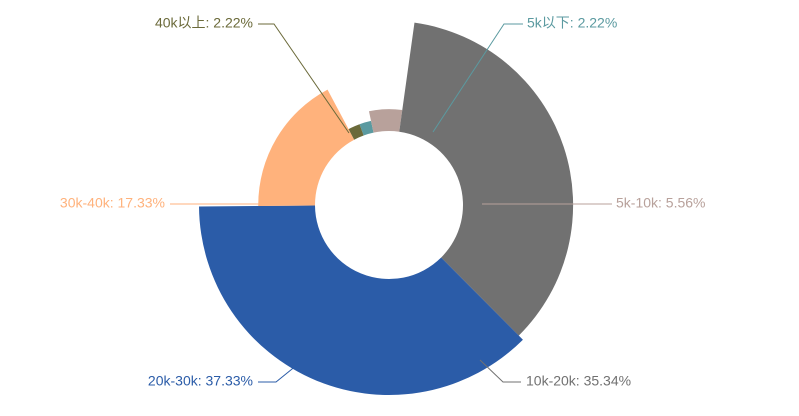 This screenshot has height=416, width=799. What do you see at coordinates (385, 121) in the screenshot?
I see `slice-5k-10k` at bounding box center [385, 121].